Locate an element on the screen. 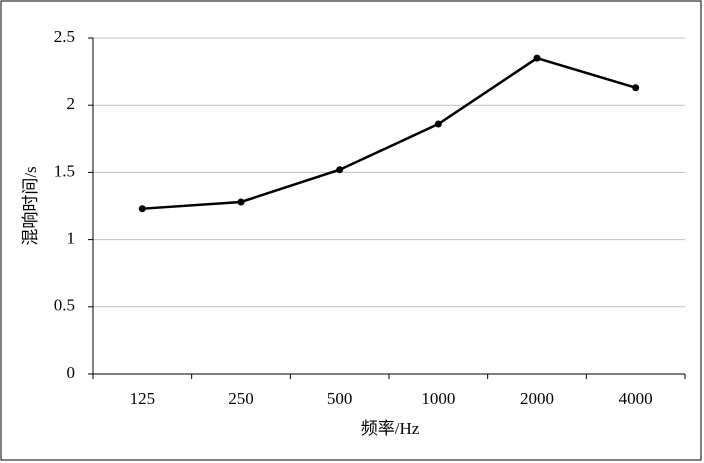  x-axis-label: 频率/Hz is located at coordinates (390, 428).